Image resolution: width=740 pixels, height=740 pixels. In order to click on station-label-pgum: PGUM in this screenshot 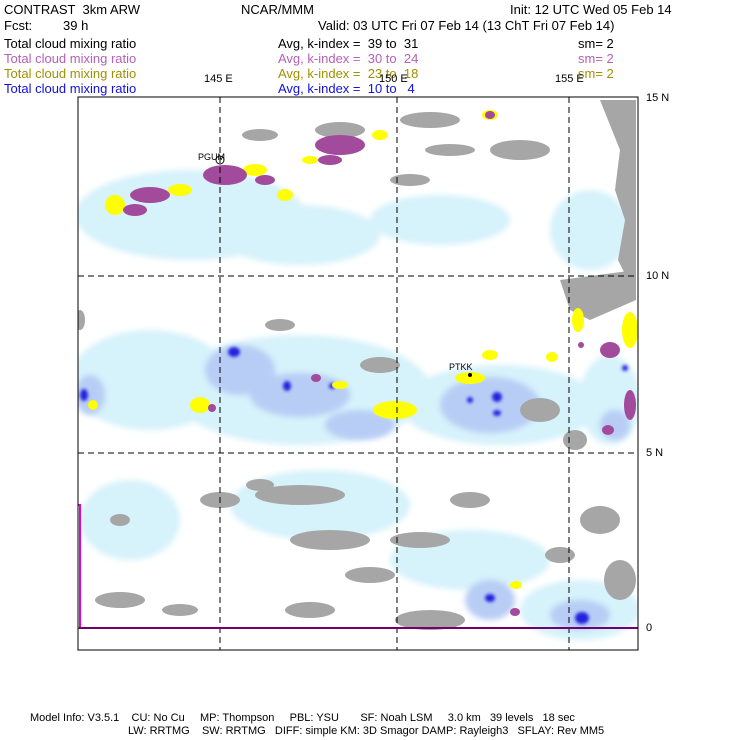, I will do `click(211, 157)`.